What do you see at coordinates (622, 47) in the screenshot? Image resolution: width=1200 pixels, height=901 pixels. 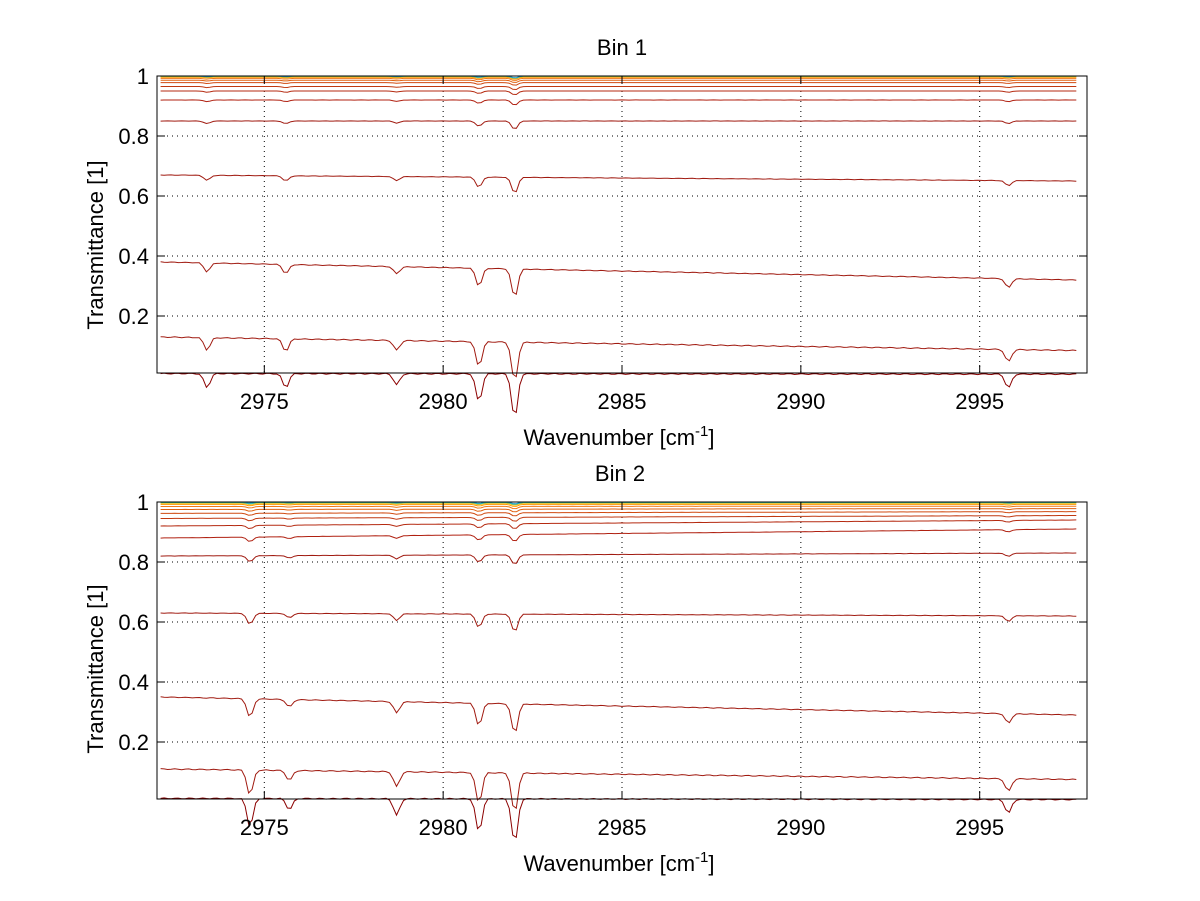 I see `chart-title: Bin 1` at bounding box center [622, 47].